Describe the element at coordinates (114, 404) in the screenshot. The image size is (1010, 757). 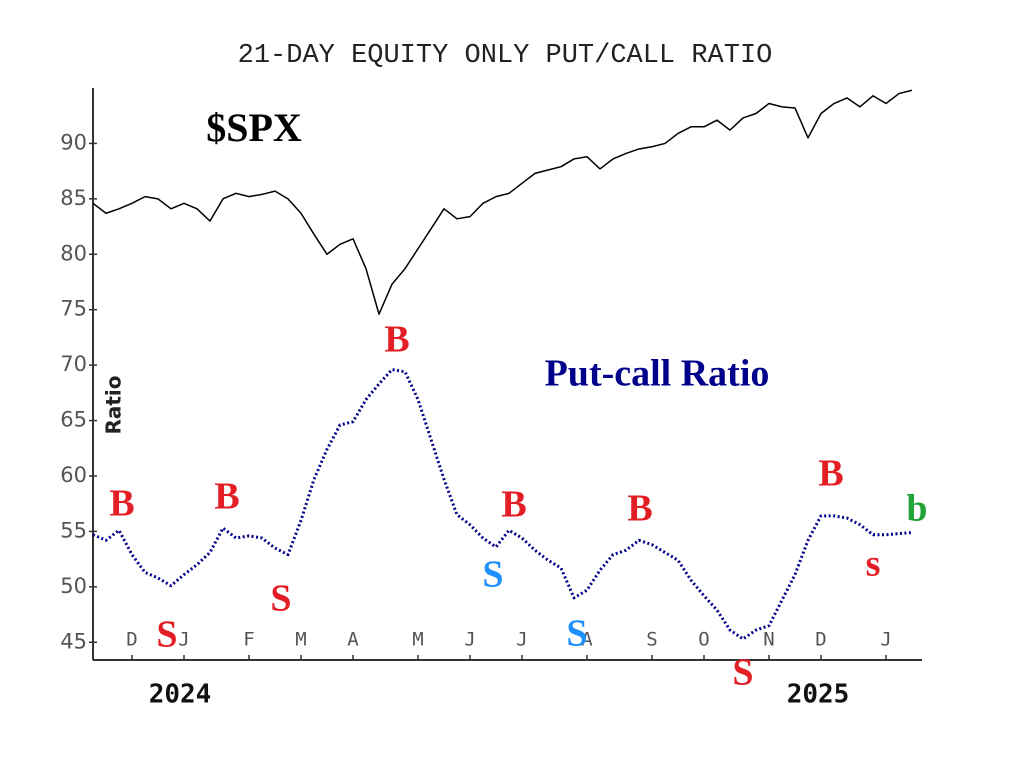
I see `y-axis-label: Ratio` at that location.